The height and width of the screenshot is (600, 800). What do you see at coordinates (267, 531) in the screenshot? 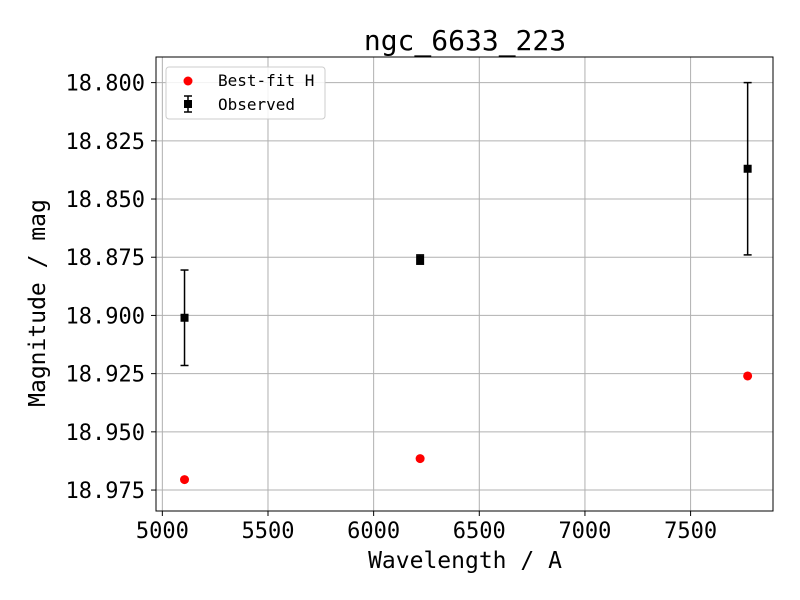
I see `x-tick-label: 5500` at bounding box center [267, 531].